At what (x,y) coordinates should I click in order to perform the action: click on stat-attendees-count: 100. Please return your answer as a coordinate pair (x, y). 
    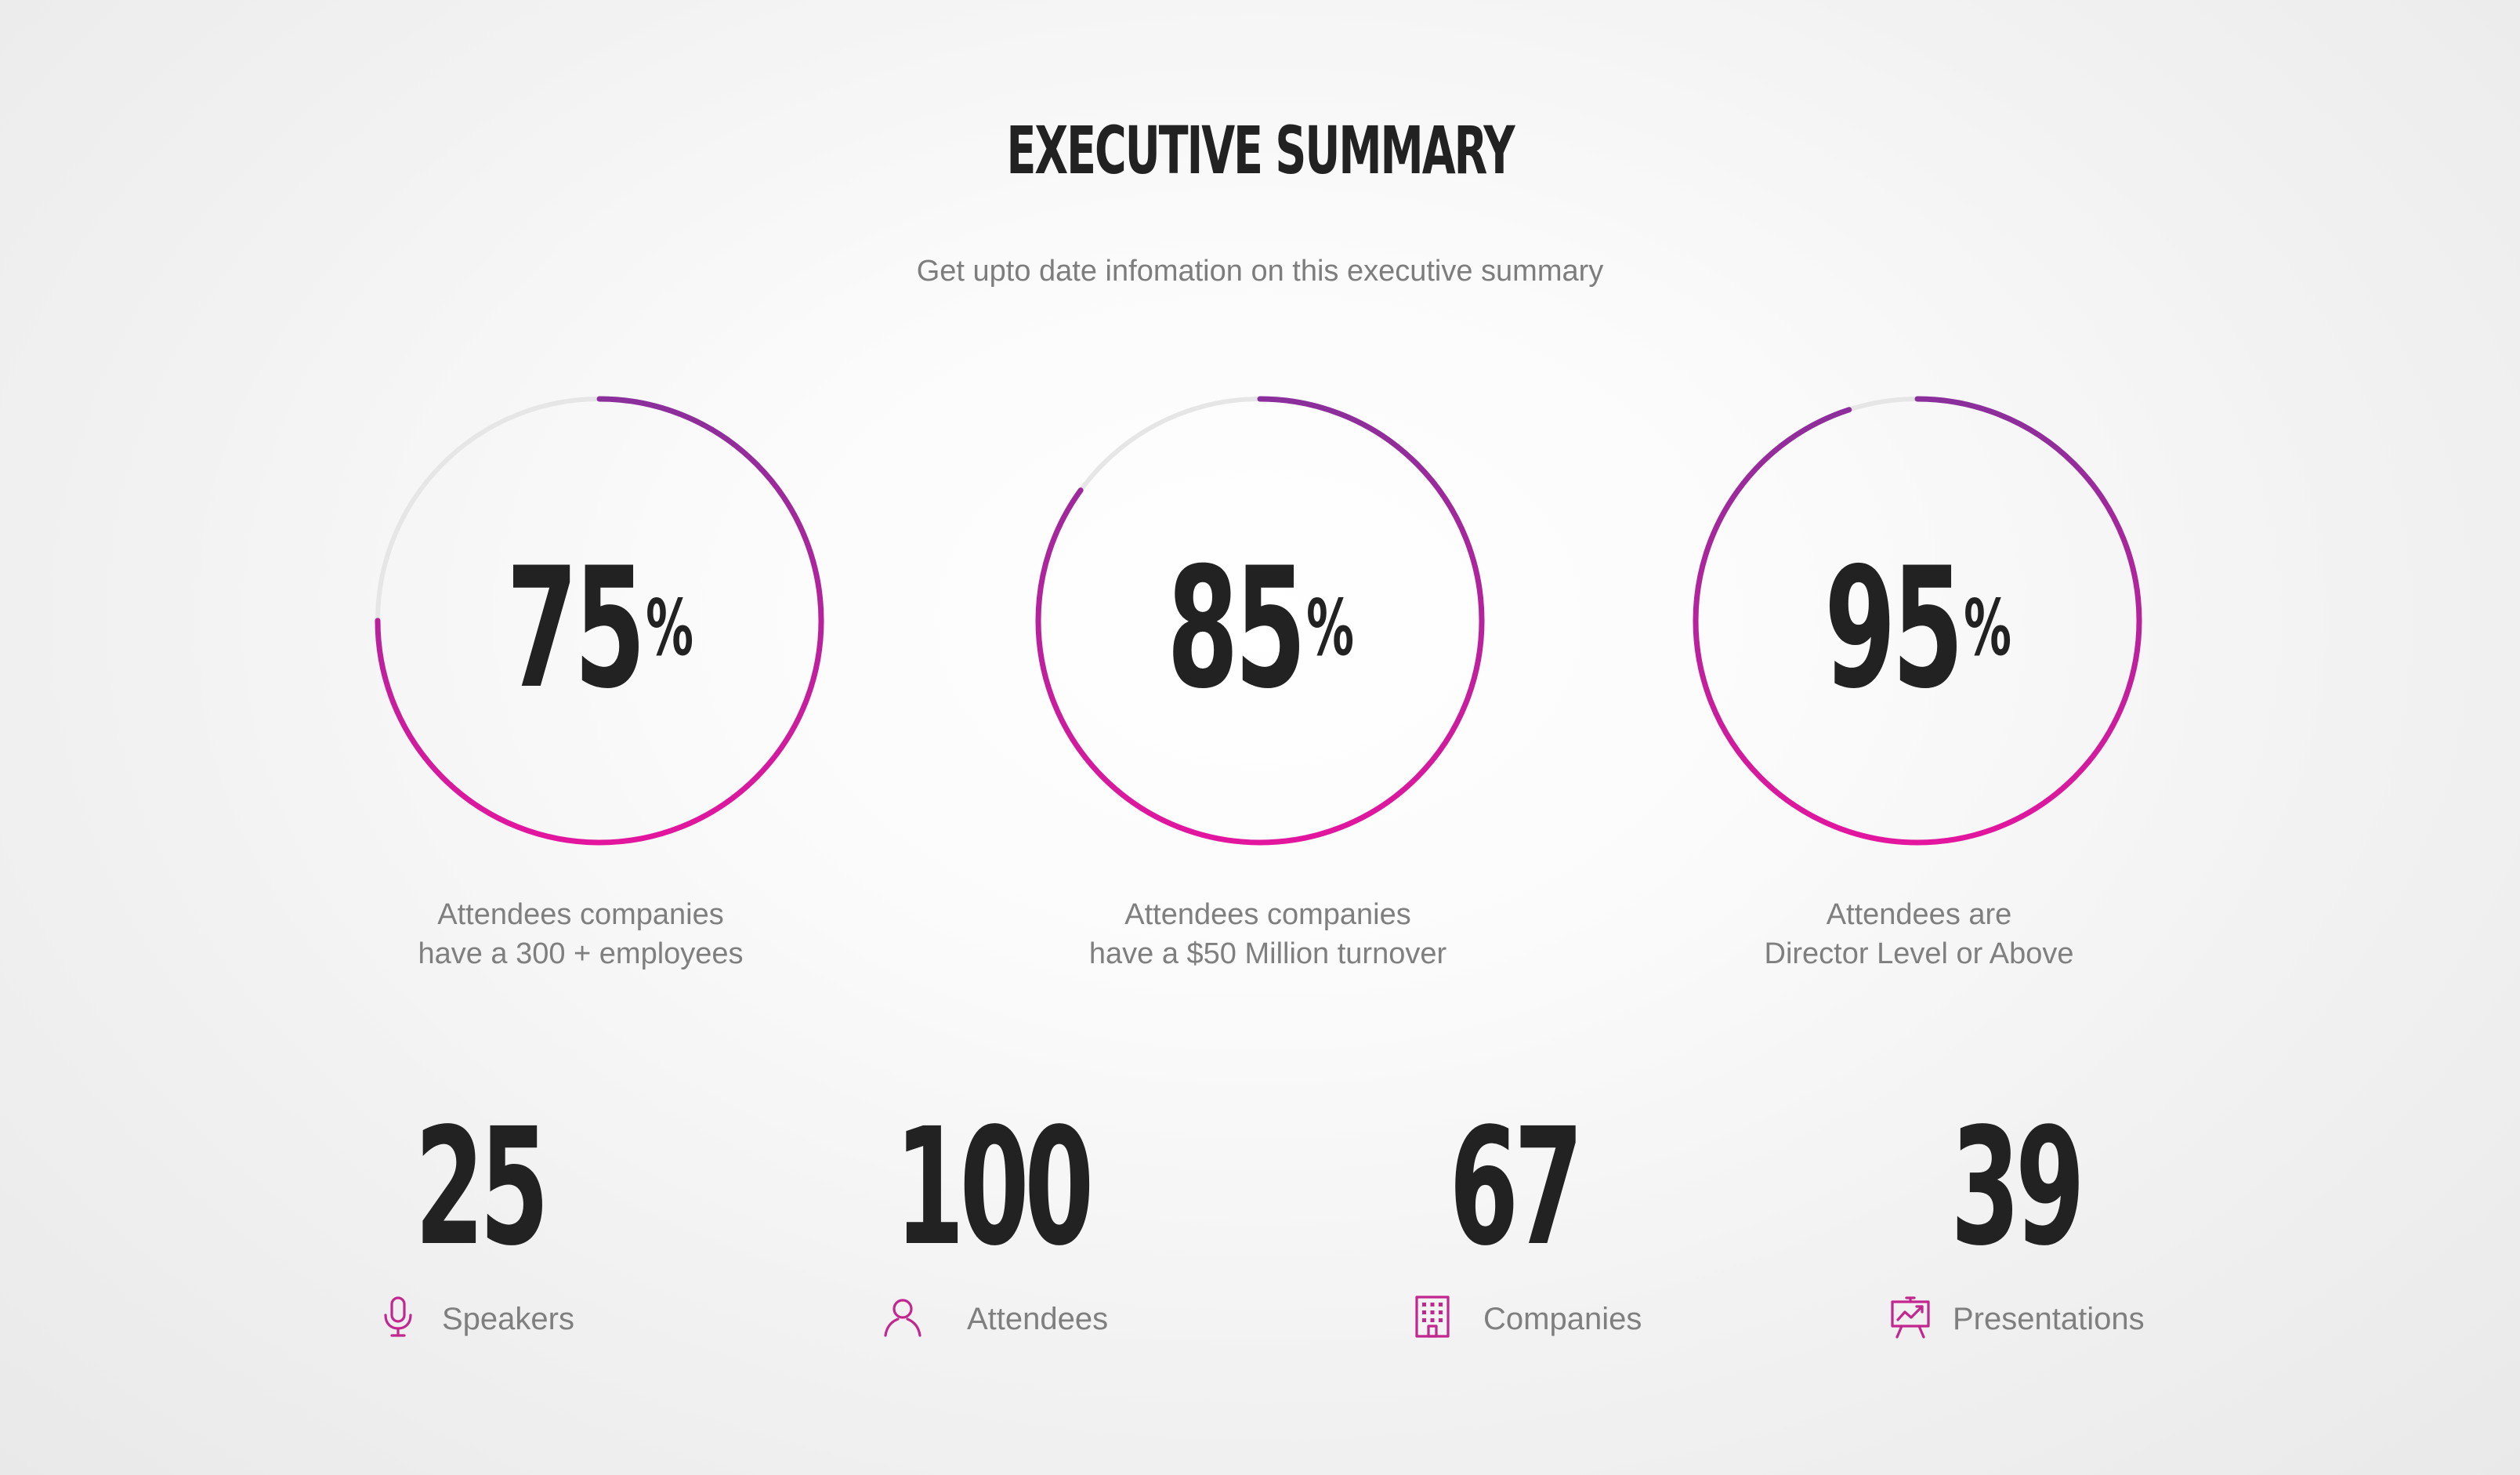
    Looking at the image, I should click on (995, 1187).